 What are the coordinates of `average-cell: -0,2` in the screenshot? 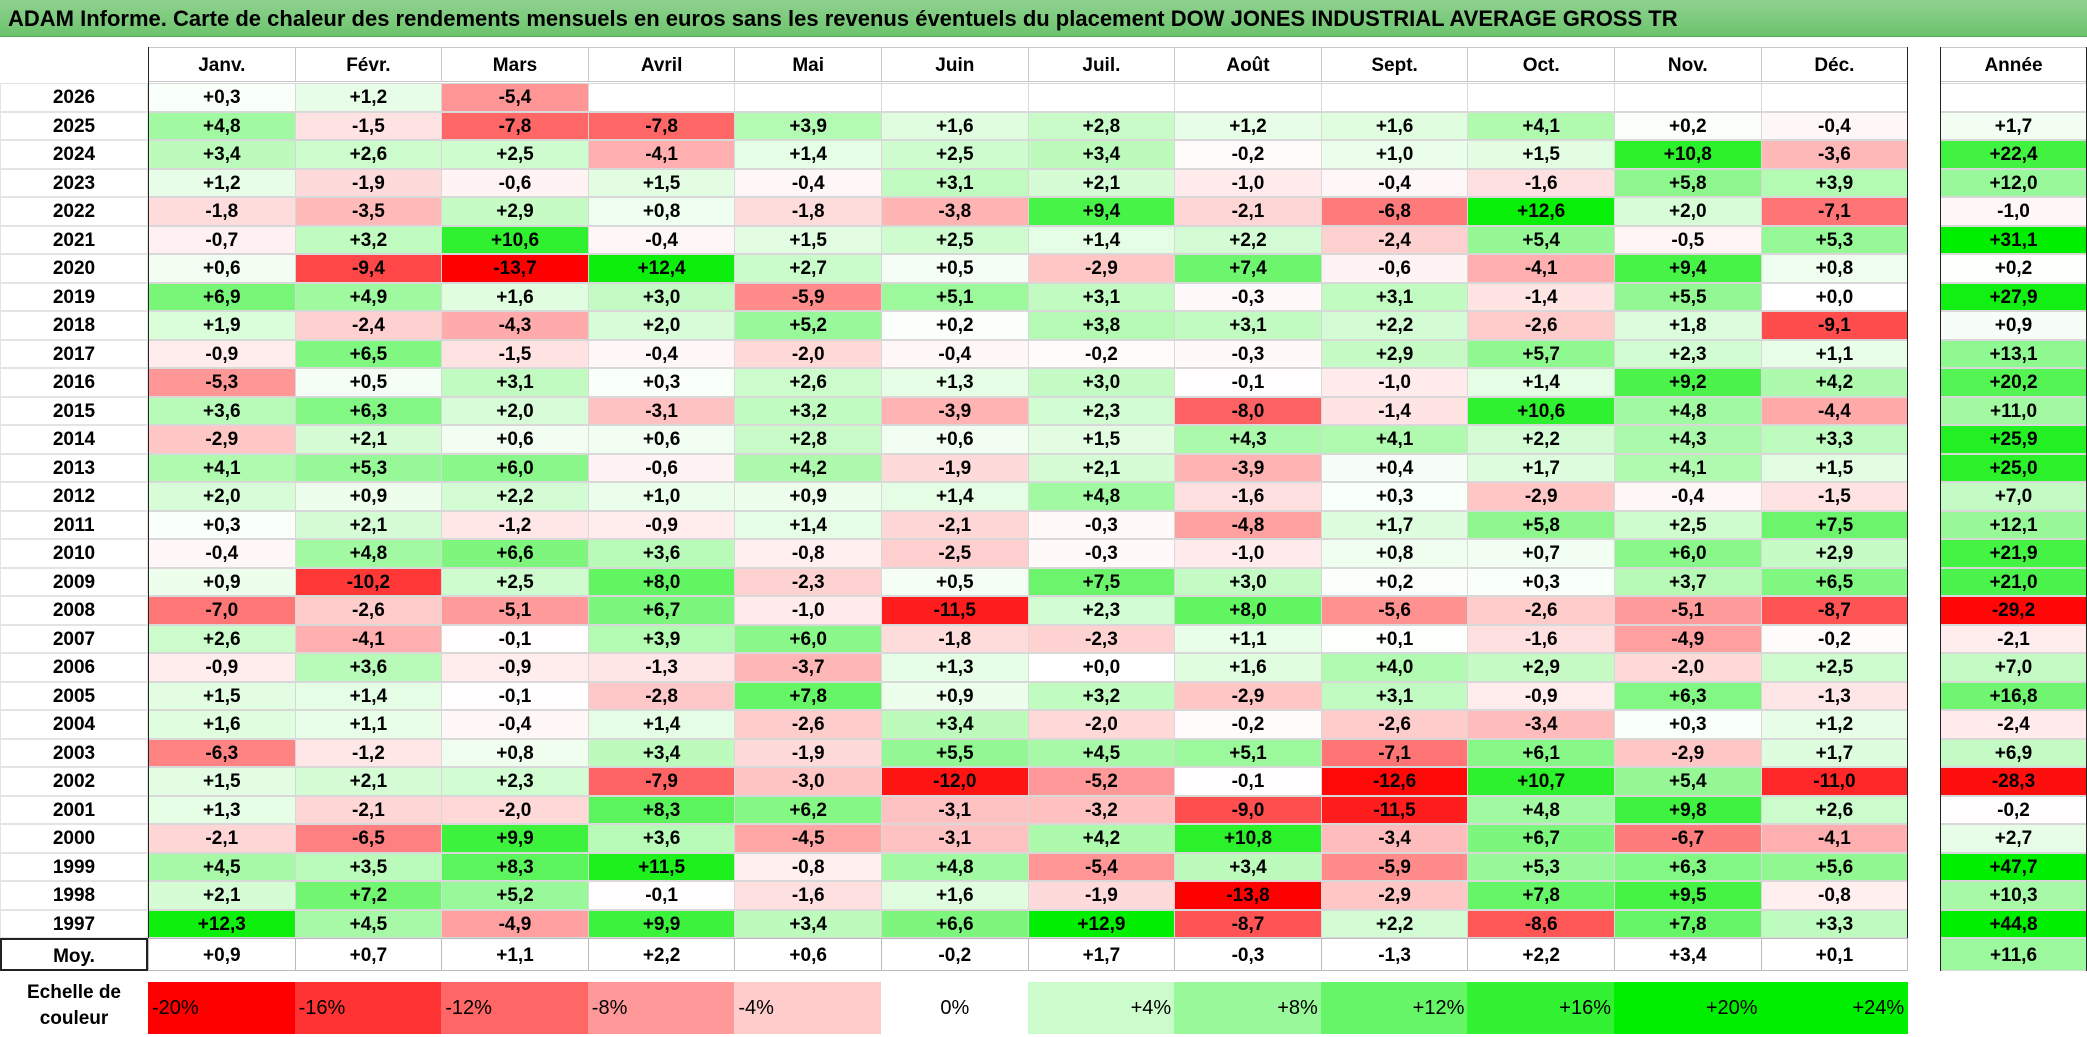 It's located at (955, 954).